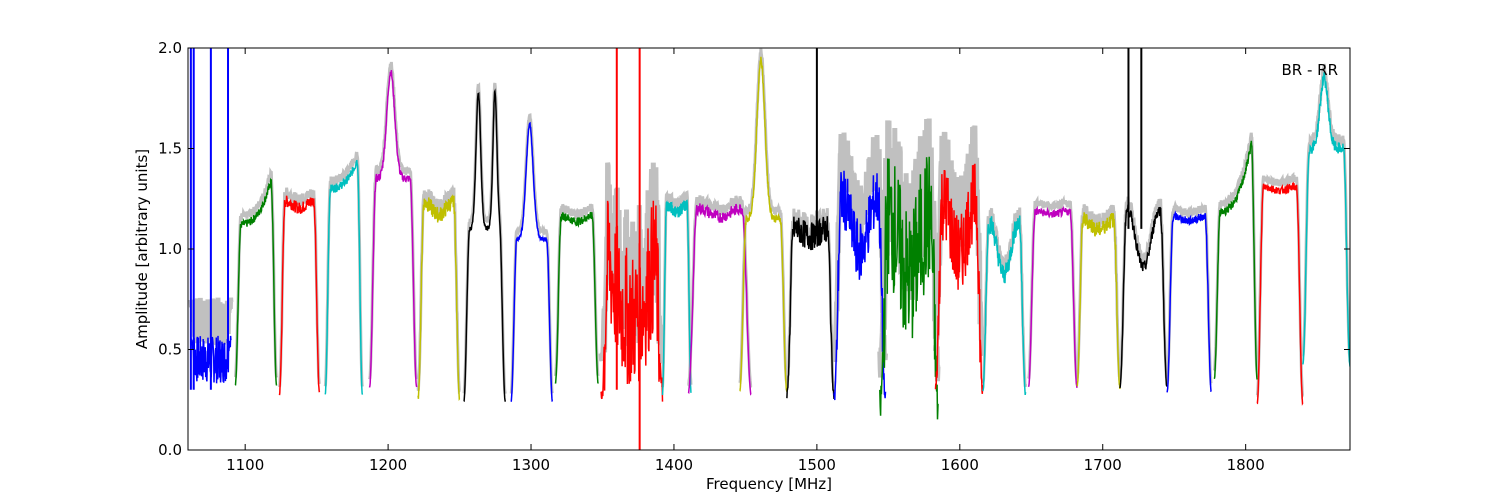  Describe the element at coordinates (674, 465) in the screenshot. I see `x-tick-label: 1400` at that location.